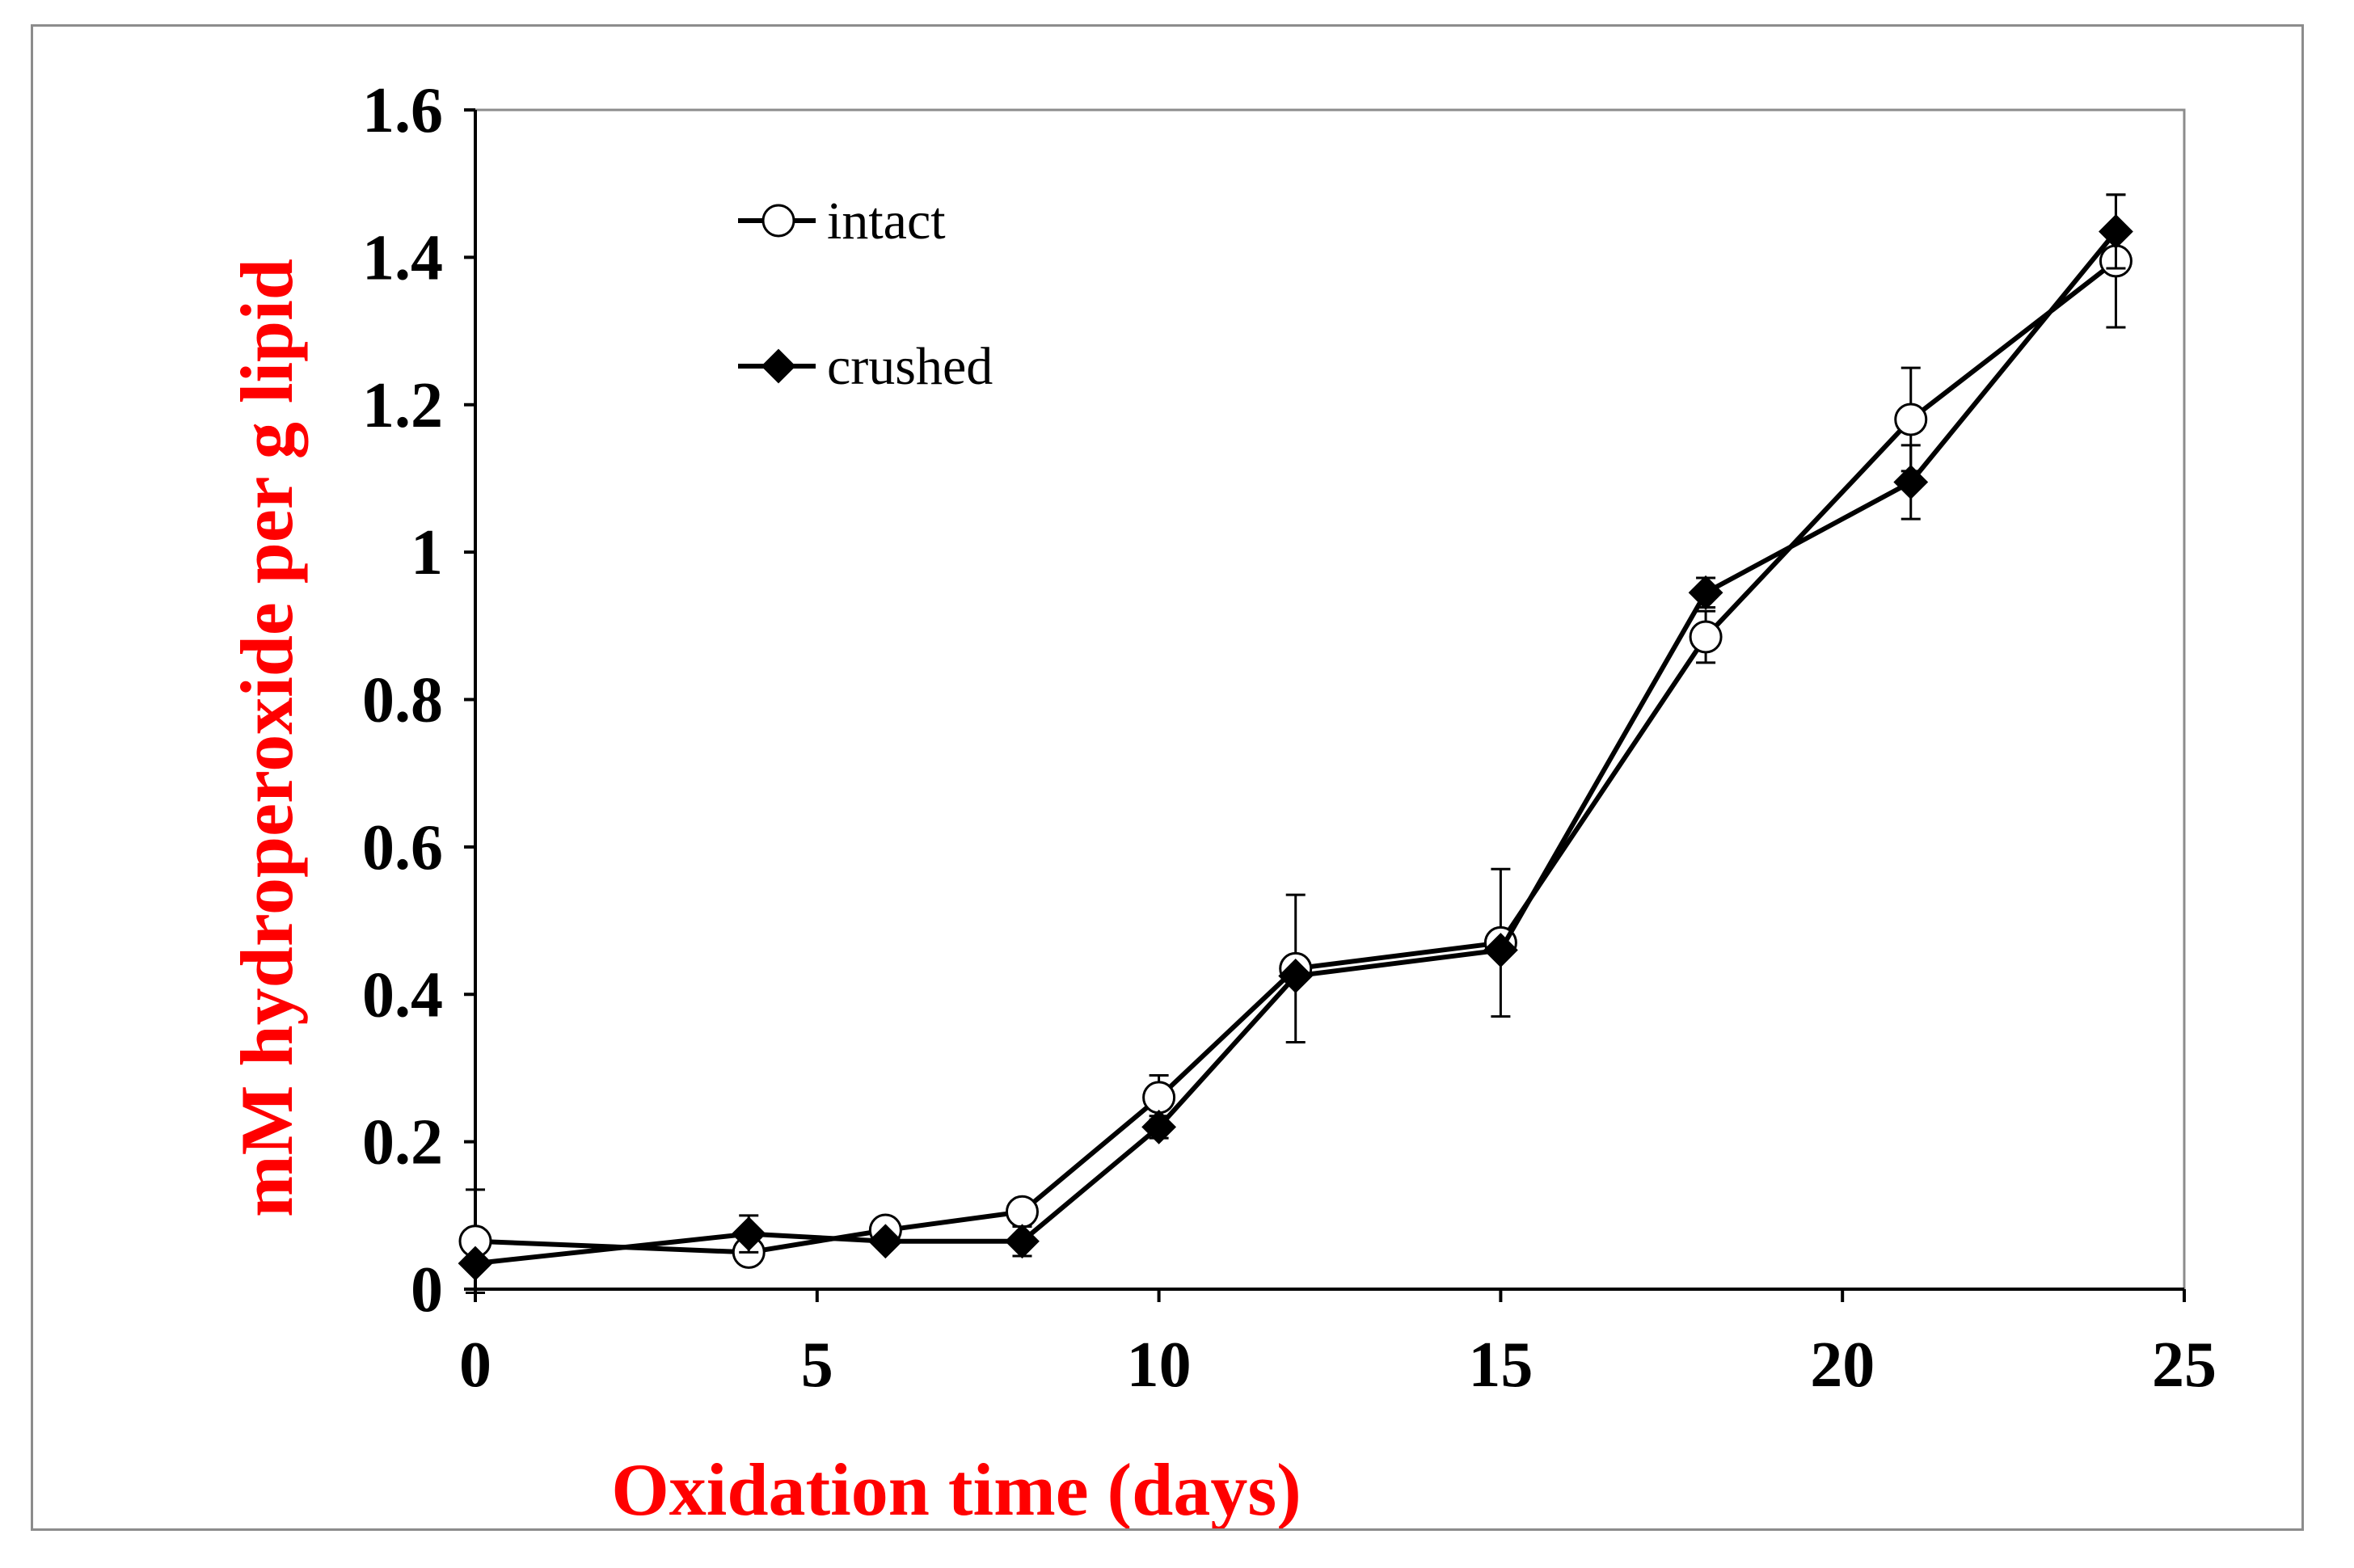 This screenshot has width=2354, height=1568. What do you see at coordinates (402, 405) in the screenshot?
I see `y-tick-label: 1.2` at bounding box center [402, 405].